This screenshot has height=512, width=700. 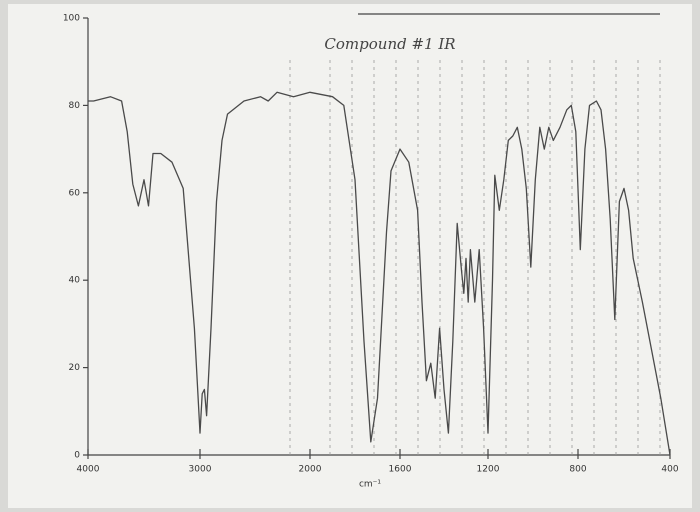 What do you see at coordinates (200, 470) in the screenshot?
I see `x-tick-label: 3000` at bounding box center [200, 470].